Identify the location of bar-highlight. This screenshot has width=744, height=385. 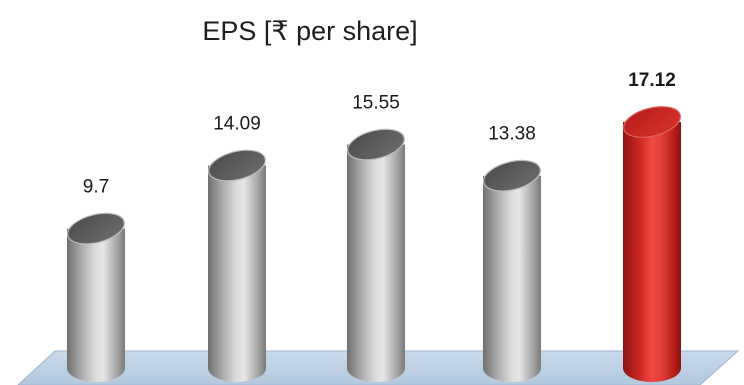
(652, 244).